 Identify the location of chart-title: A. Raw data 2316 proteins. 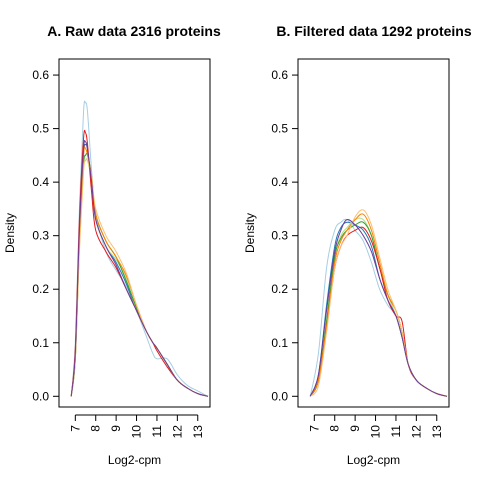
(134, 31).